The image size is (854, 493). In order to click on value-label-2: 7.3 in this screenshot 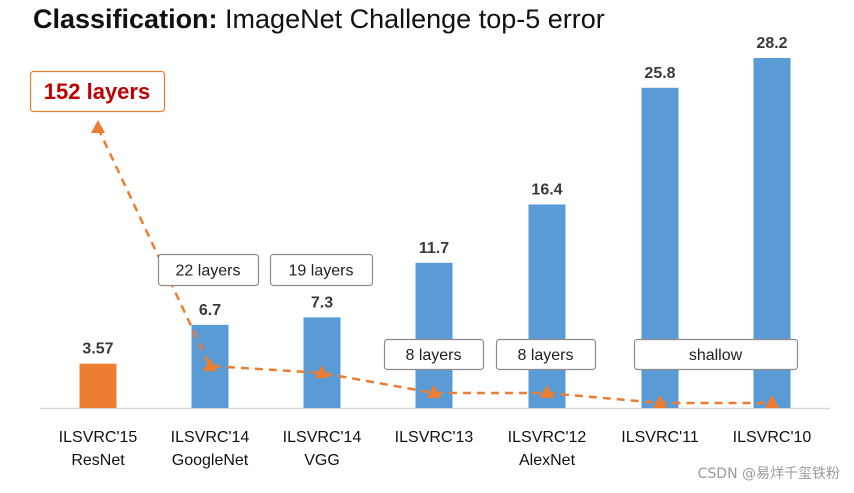, I will do `click(322, 302)`.